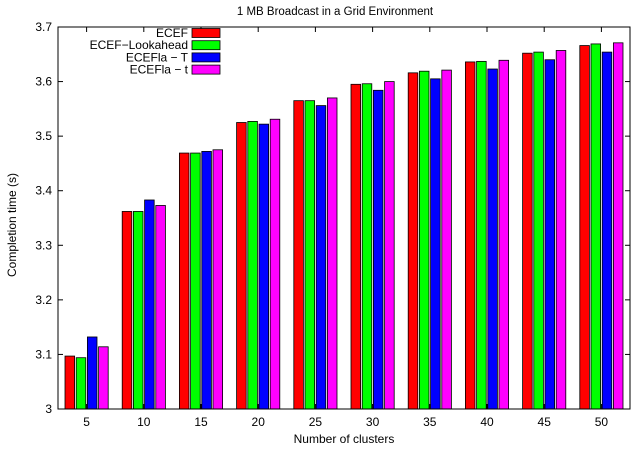 Image resolution: width=631 pixels, height=450 pixels. What do you see at coordinates (335, 12) in the screenshot?
I see `chart-title: 1 MB Broadcast in a Grid Environment` at bounding box center [335, 12].